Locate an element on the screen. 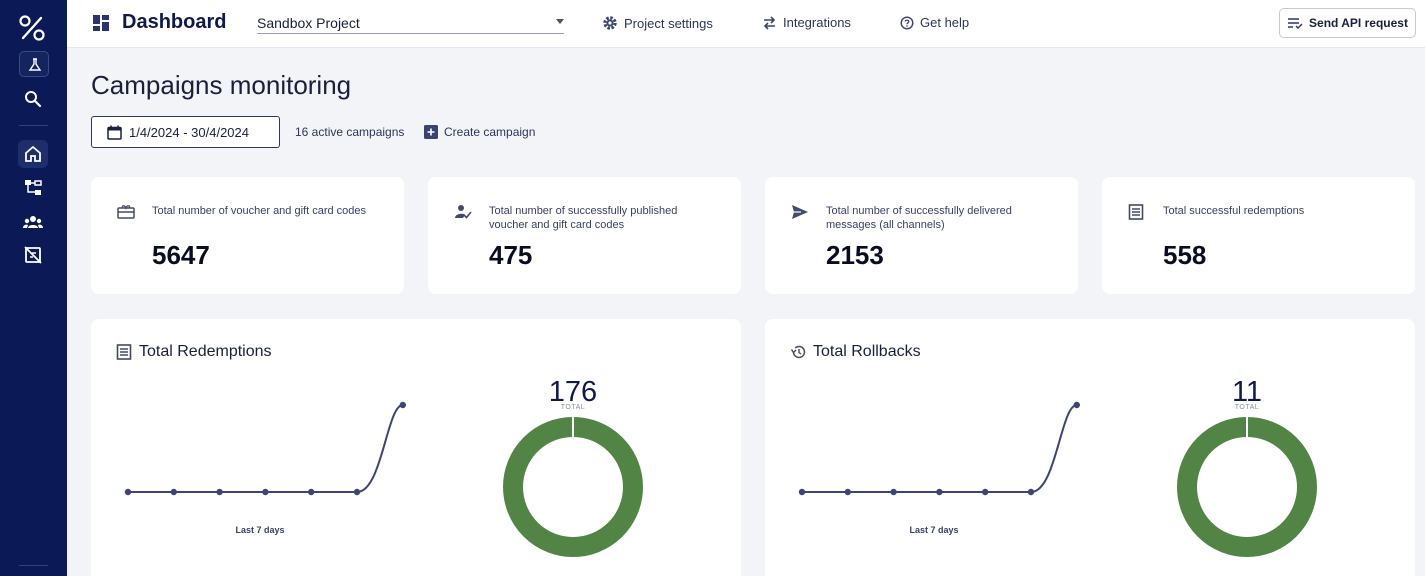 Image resolution: width=1425 pixels, height=576 pixels. people-icon is located at coordinates (33, 222).